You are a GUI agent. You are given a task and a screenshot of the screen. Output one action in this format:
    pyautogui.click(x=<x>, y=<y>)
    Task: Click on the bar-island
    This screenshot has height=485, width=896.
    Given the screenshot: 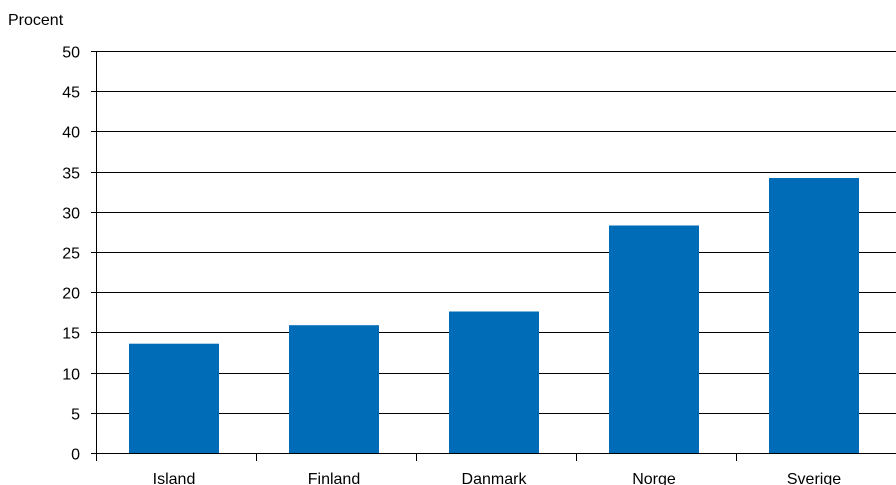 What is the action you would take?
    pyautogui.click(x=174, y=398)
    